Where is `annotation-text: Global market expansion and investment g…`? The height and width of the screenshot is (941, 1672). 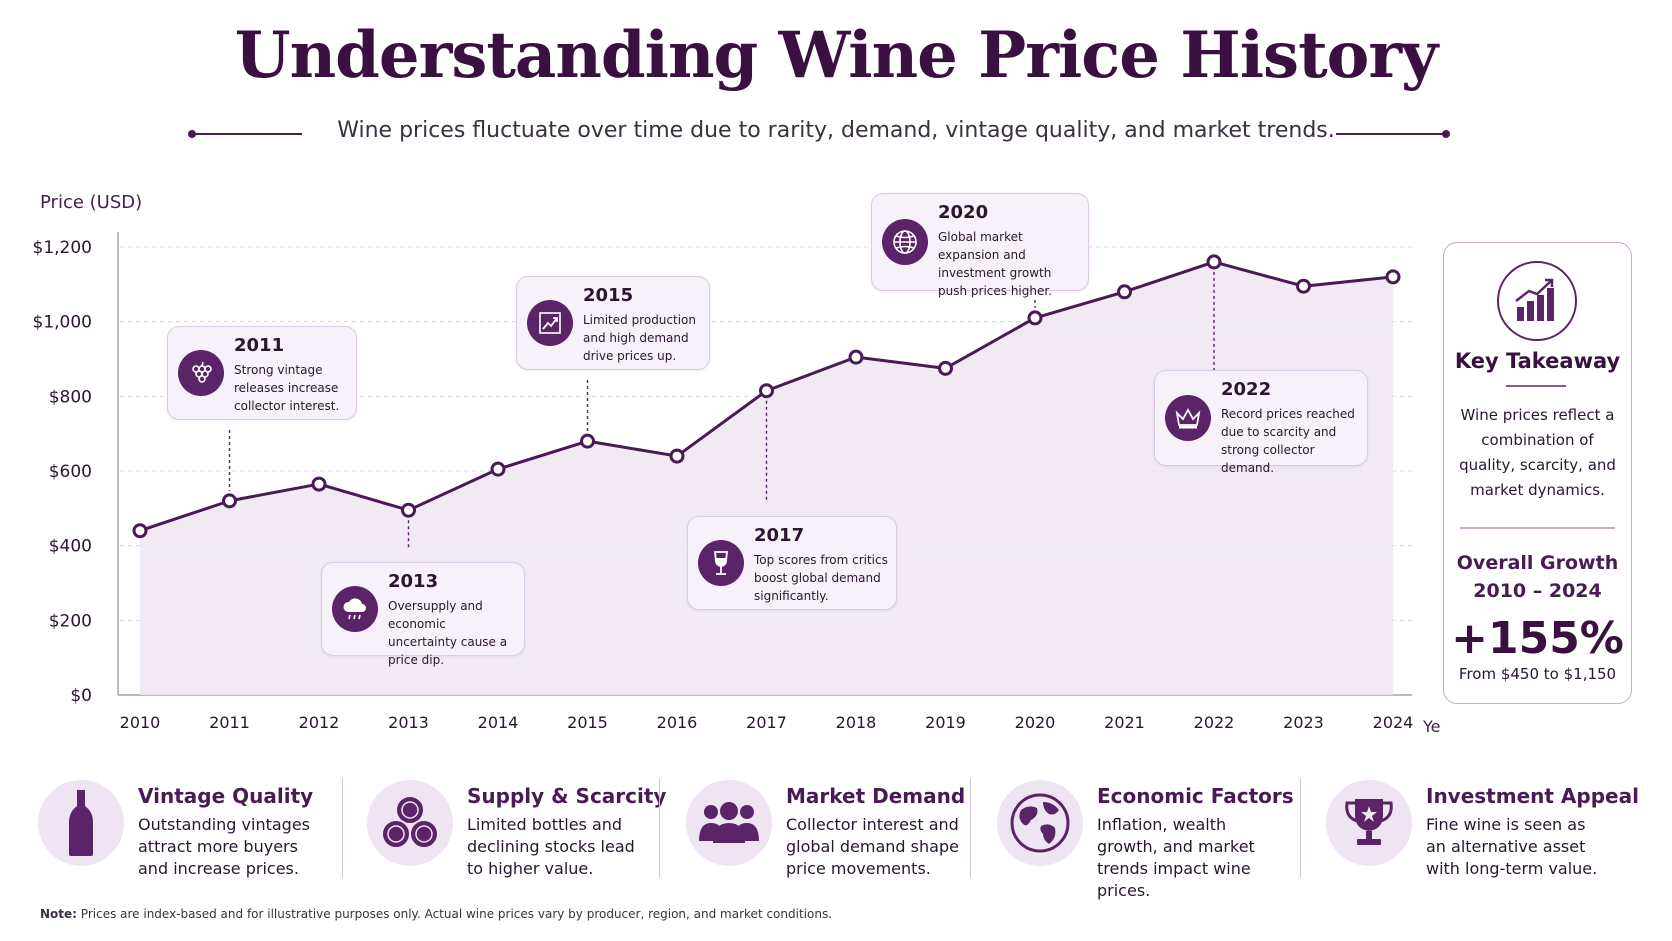
annotation-text: Global market expansion and investment g… is located at coordinates (995, 264).